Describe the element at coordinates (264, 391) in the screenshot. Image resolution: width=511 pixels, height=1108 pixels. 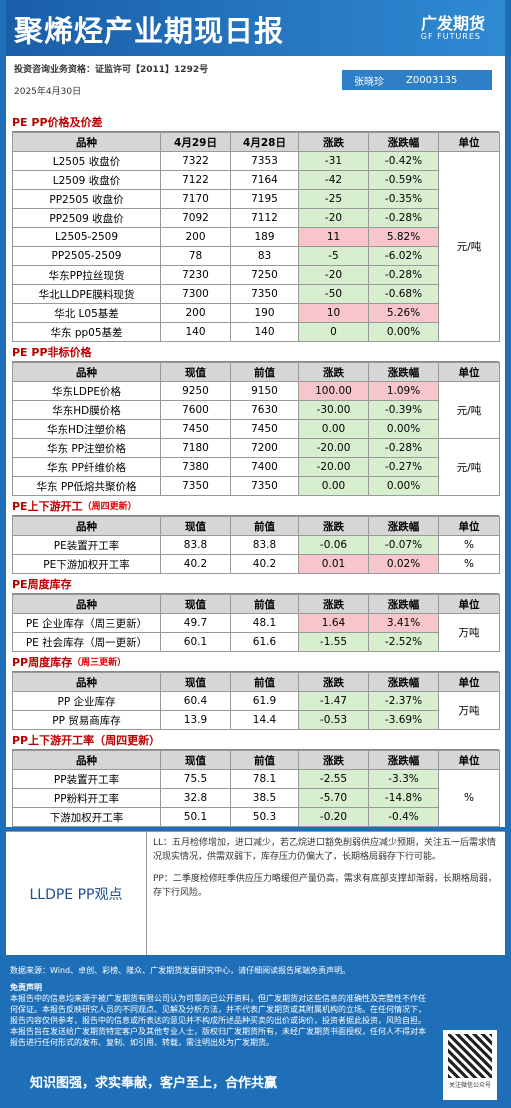
I see `cell: 9150` at that location.